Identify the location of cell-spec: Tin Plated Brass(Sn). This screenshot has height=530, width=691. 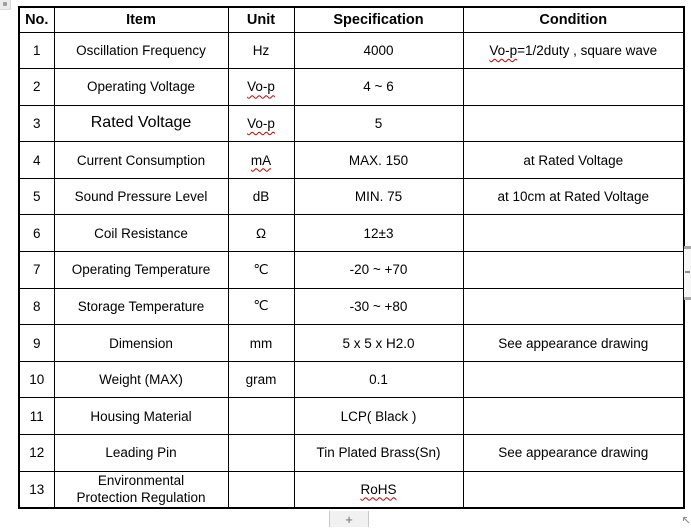
(378, 453).